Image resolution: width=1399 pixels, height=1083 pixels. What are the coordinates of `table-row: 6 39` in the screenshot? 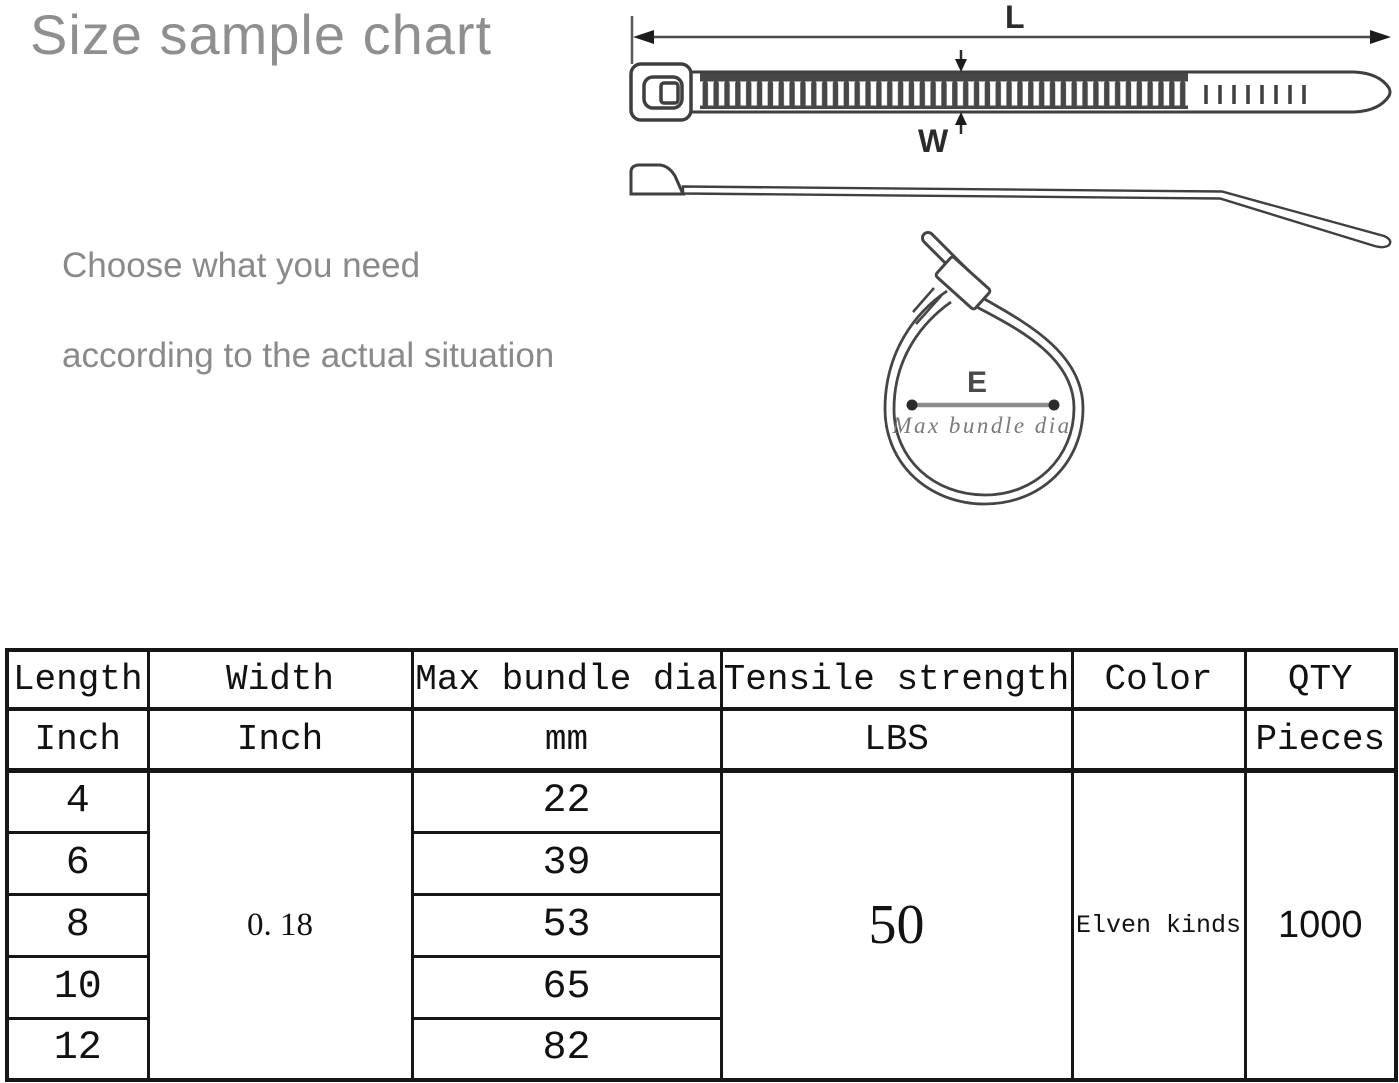 It's located at (700, 863).